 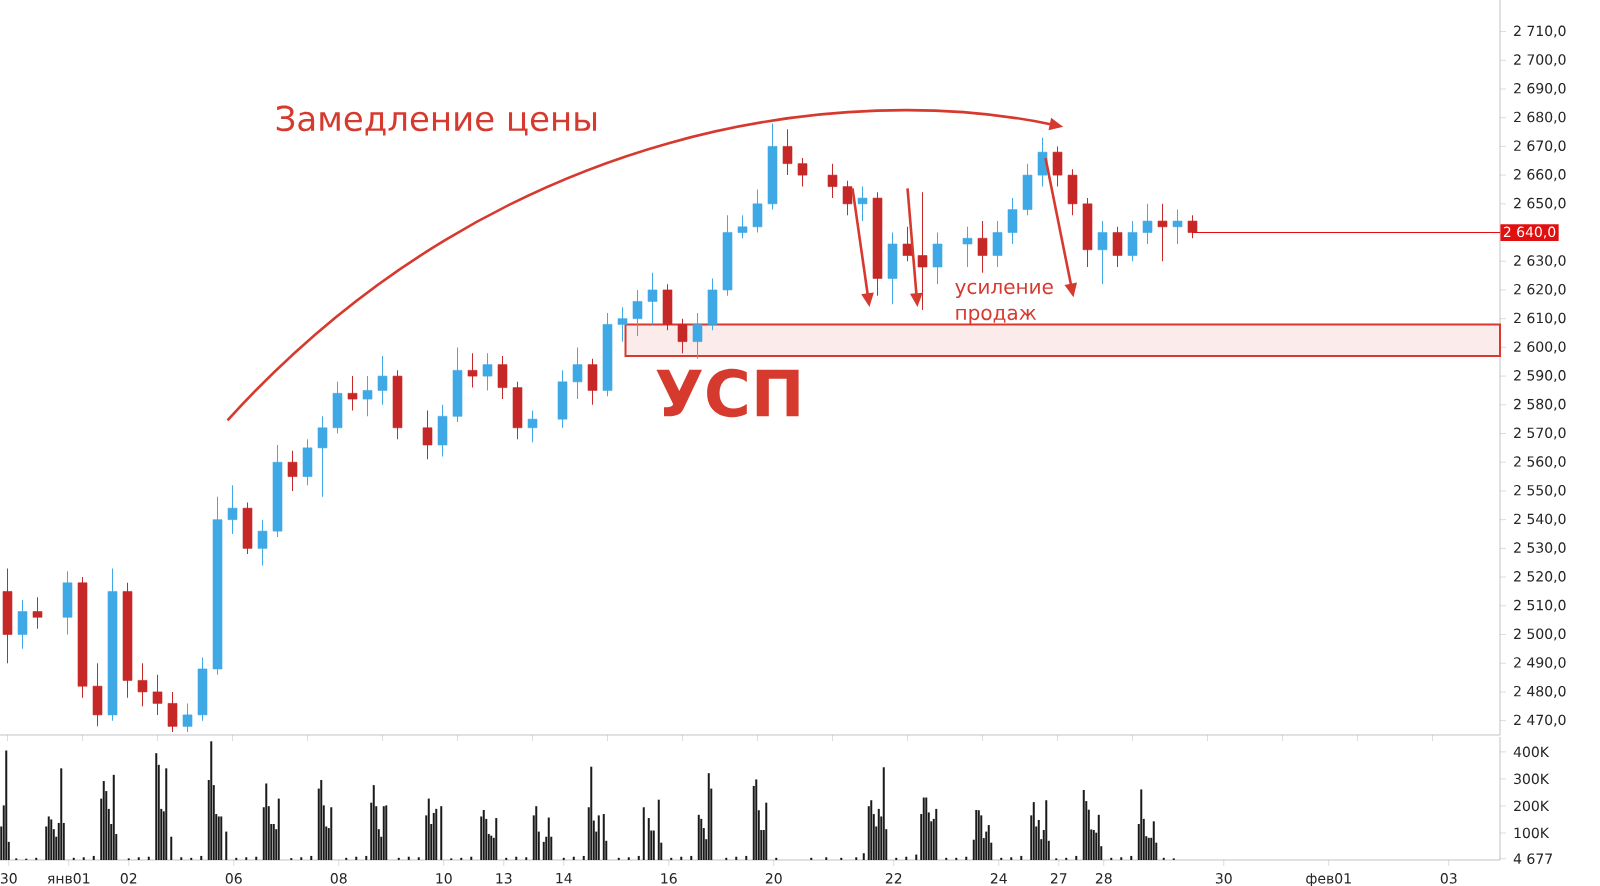 I want to click on y-tick-label: 2 560,0, so click(x=1540, y=462).